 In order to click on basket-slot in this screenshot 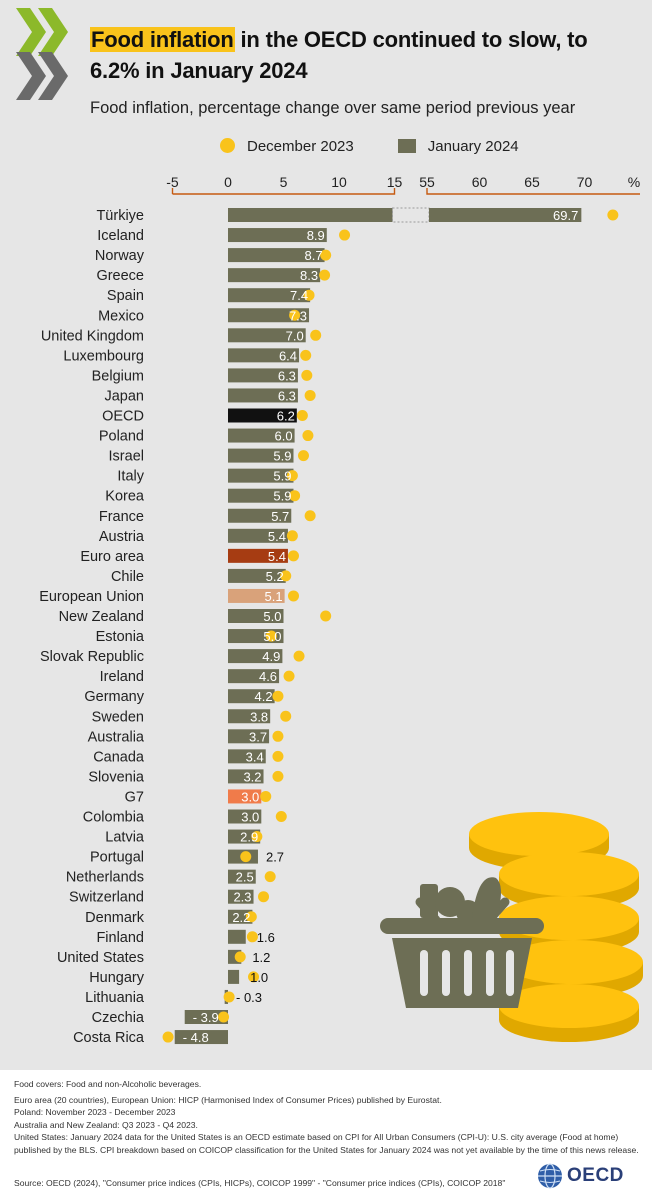, I will do `click(424, 973)`.